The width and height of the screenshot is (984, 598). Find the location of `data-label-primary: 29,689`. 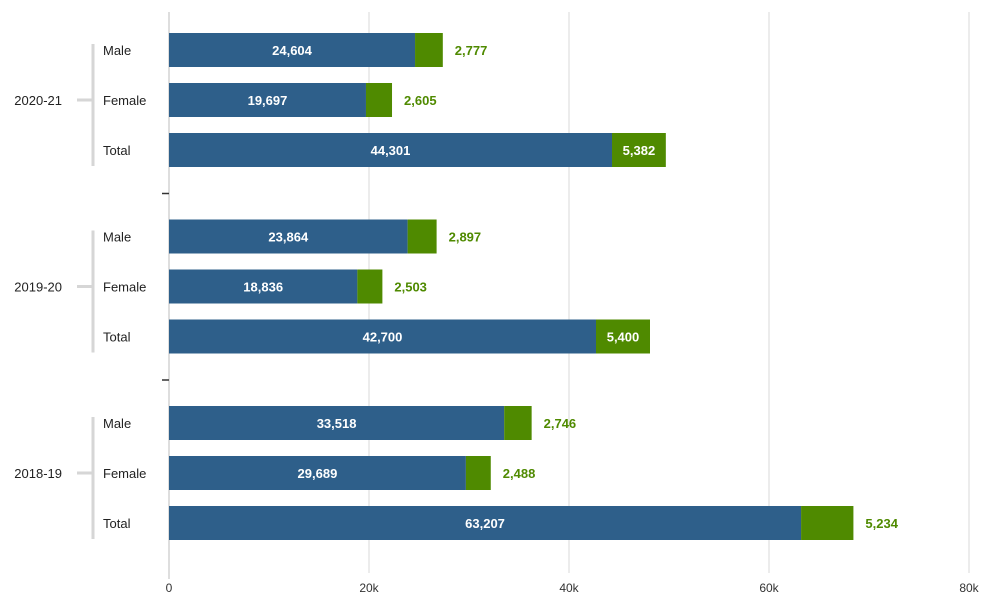

data-label-primary: 29,689 is located at coordinates (318, 473).